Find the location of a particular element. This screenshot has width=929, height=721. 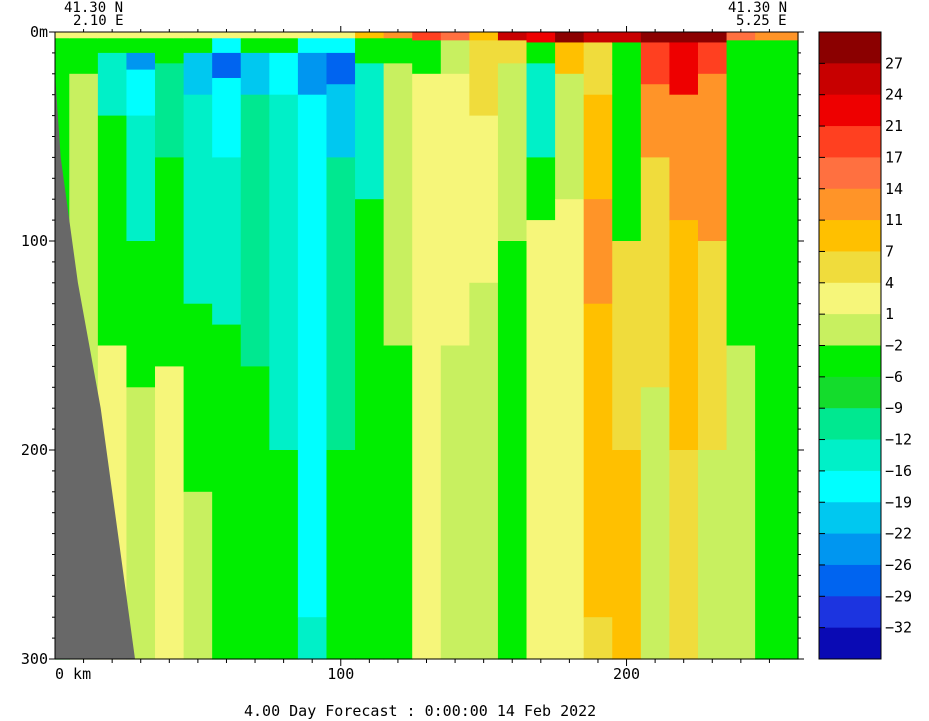

y-tick-label: 100 is located at coordinates (34, 241).